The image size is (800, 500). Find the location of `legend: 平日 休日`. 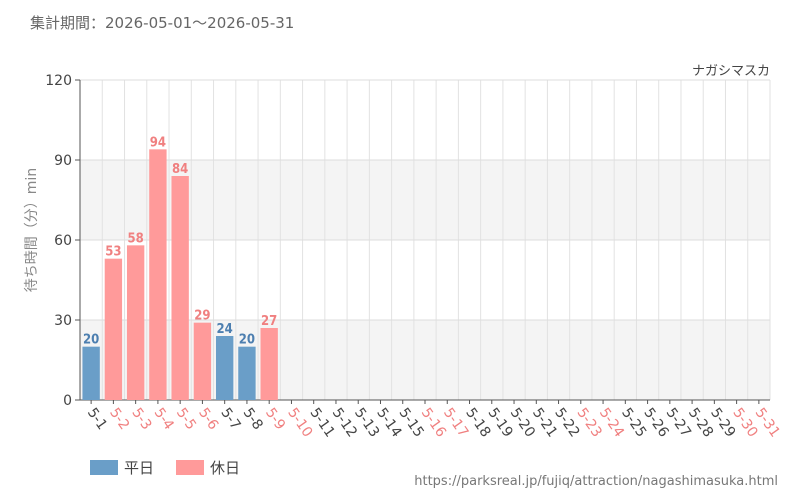

legend: 平日 休日 is located at coordinates (176, 467).